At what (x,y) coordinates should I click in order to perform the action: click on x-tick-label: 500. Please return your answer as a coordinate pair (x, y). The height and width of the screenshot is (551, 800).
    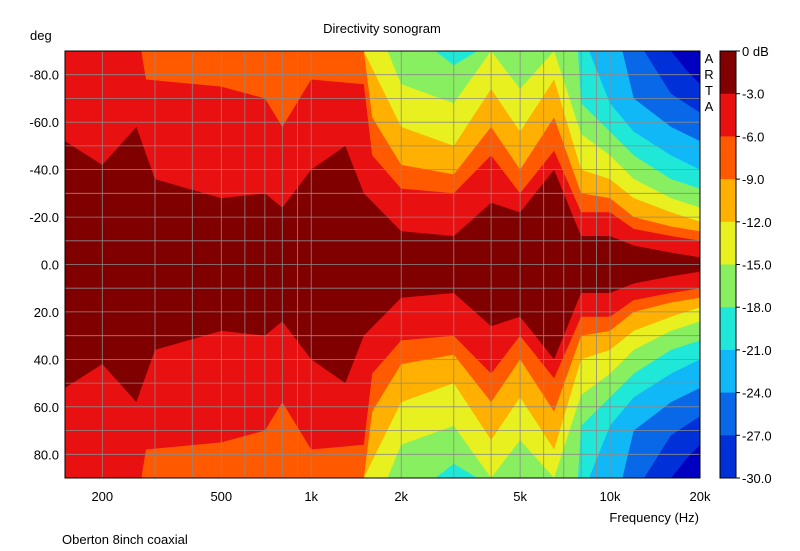
    Looking at the image, I should click on (221, 496).